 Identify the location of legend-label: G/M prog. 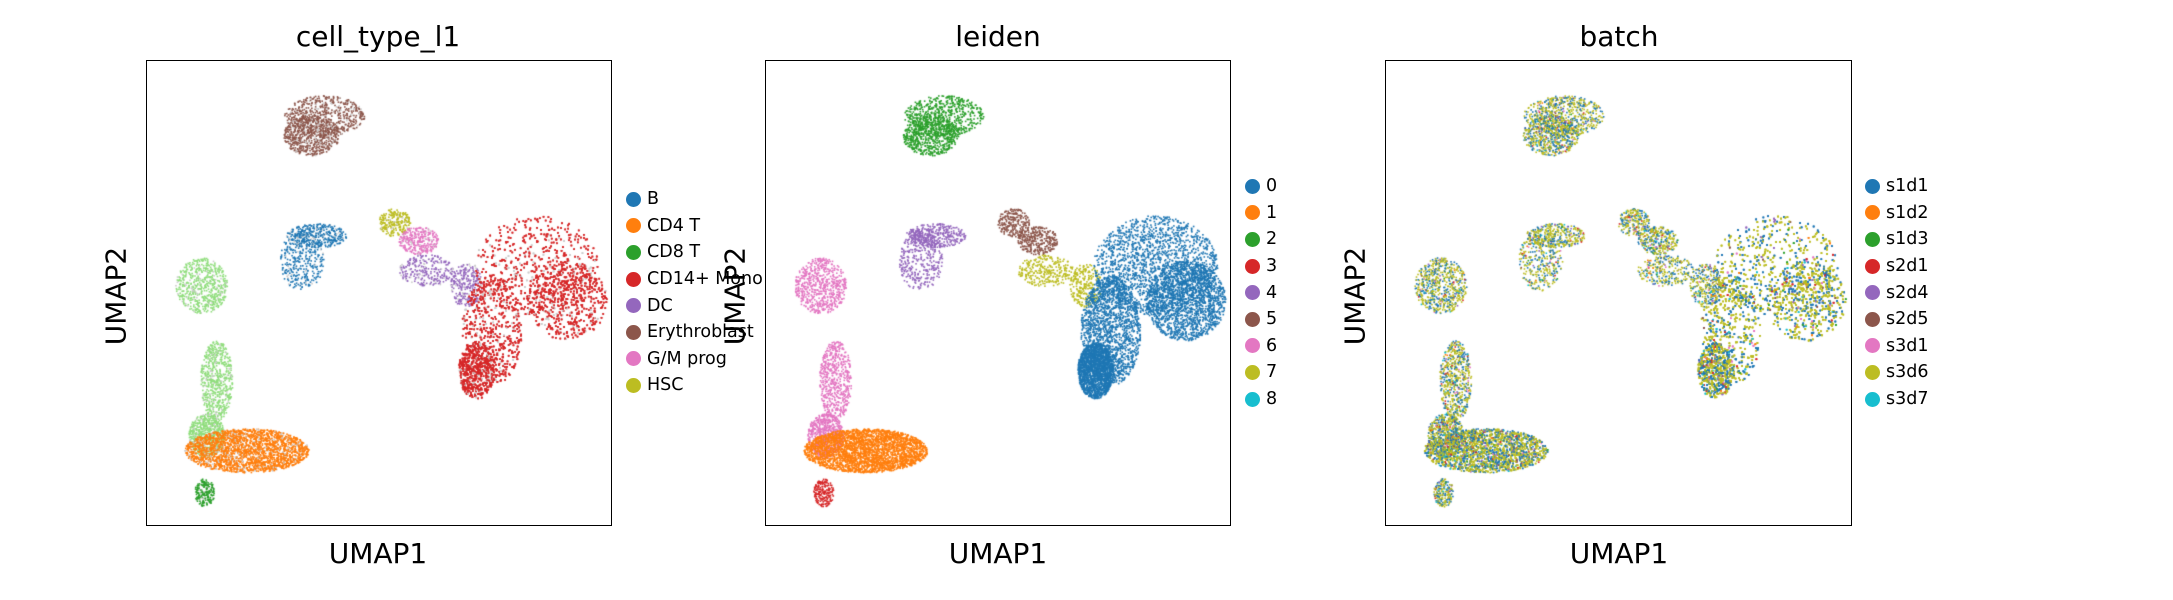
(687, 358).